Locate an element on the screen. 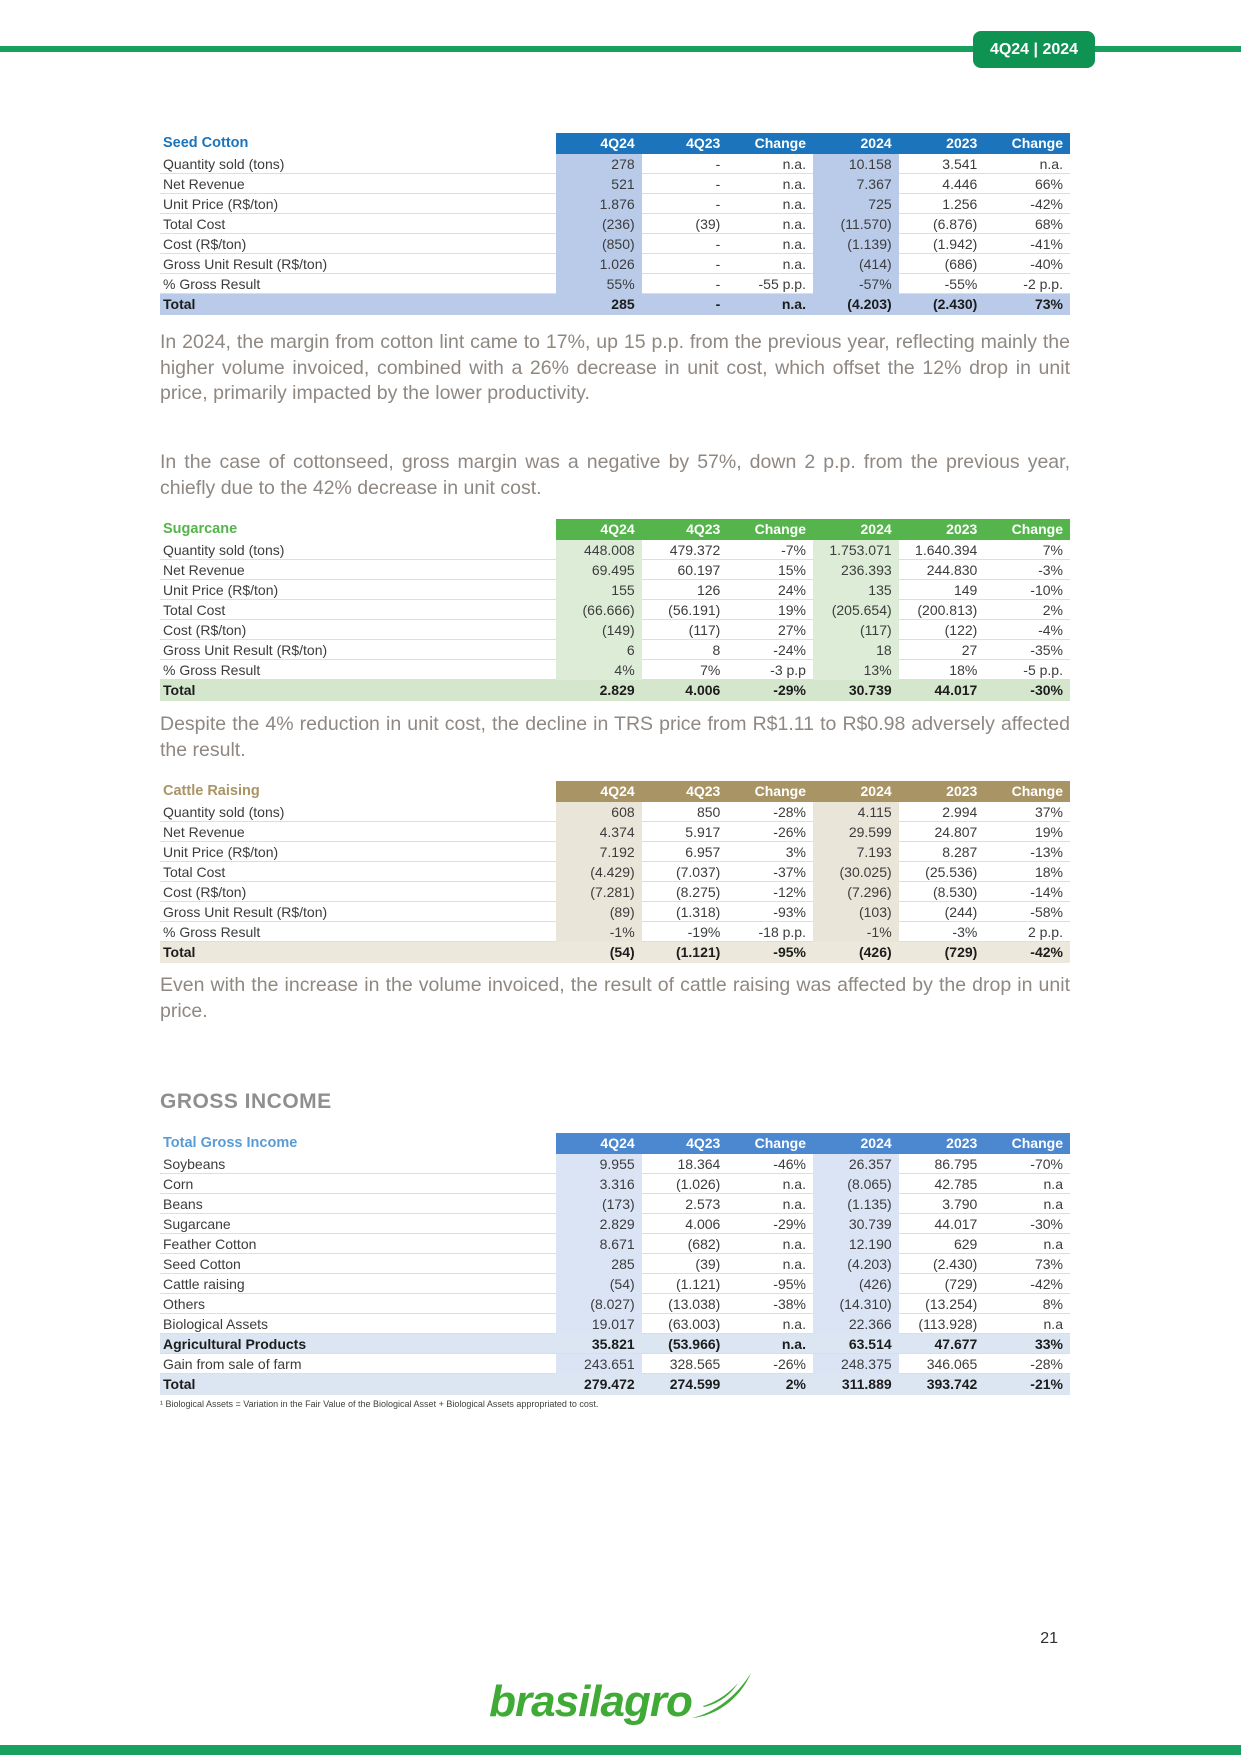 The image size is (1241, 1755). cell: (1.942) is located at coordinates (955, 244).